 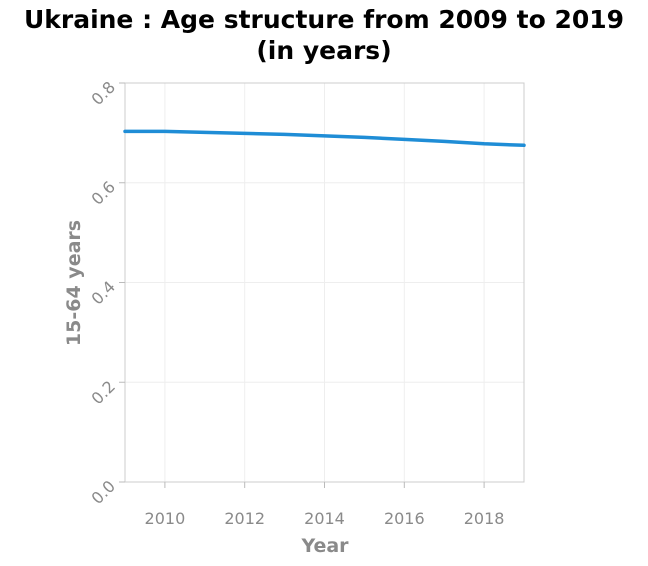 What do you see at coordinates (325, 505) in the screenshot?
I see `x-axis-ticks: 2010 2012 2014 2016 2018` at bounding box center [325, 505].